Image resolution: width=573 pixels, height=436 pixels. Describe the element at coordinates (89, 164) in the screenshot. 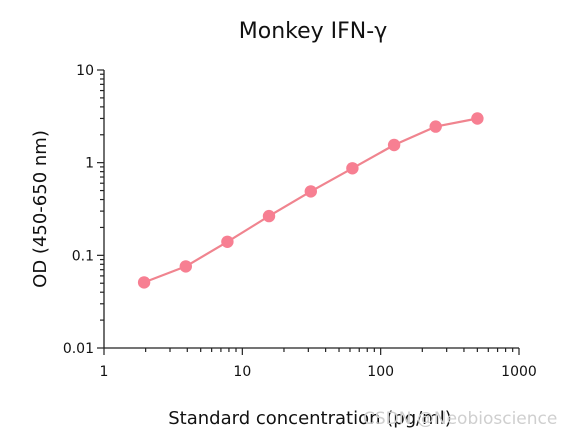

I see `y-tick-label-2: 1` at that location.